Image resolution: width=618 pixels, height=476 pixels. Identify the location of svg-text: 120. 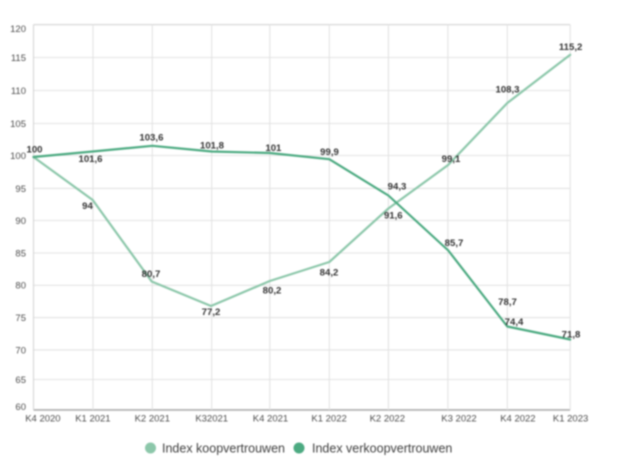
(18, 29).